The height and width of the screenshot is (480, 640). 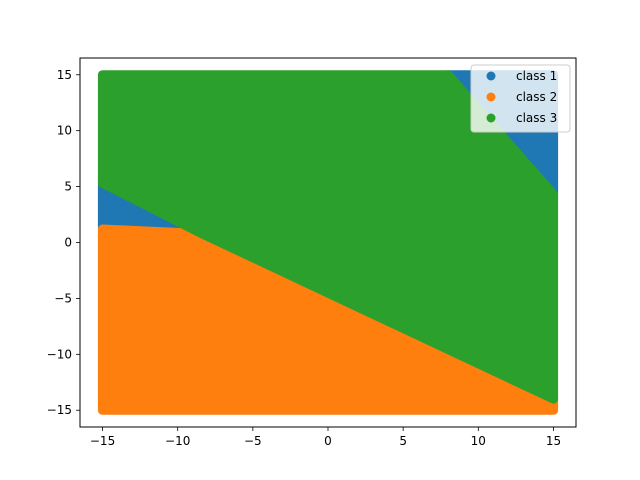 I want to click on x-tick-label: −15, so click(x=102, y=441).